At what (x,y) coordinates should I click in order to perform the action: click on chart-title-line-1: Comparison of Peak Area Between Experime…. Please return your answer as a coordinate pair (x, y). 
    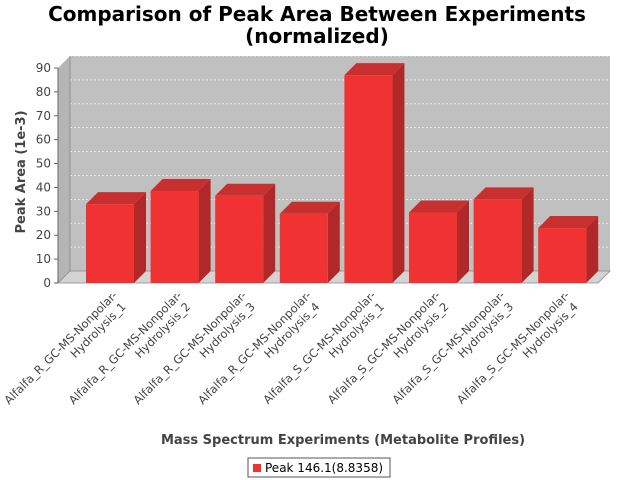
    Looking at the image, I should click on (317, 14).